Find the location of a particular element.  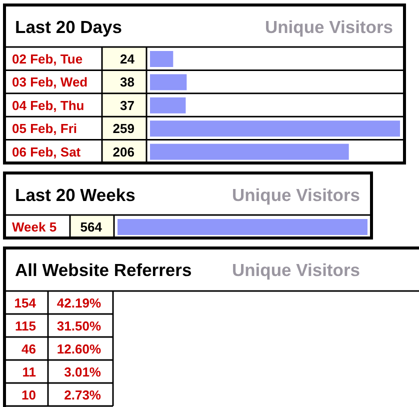

data-label: 10 is located at coordinates (29, 395).